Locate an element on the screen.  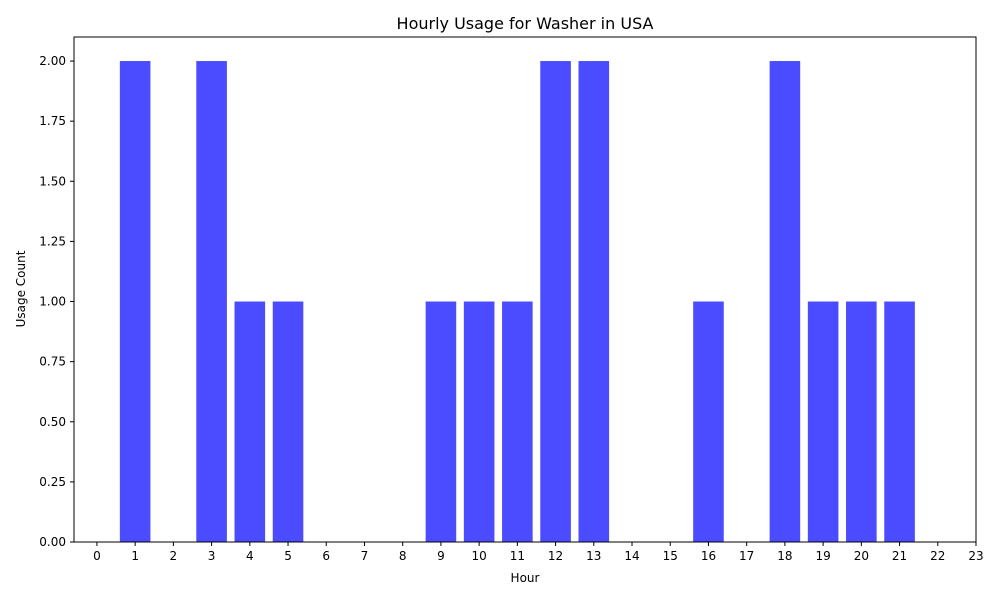
x-tick-label: 7 is located at coordinates (365, 556).